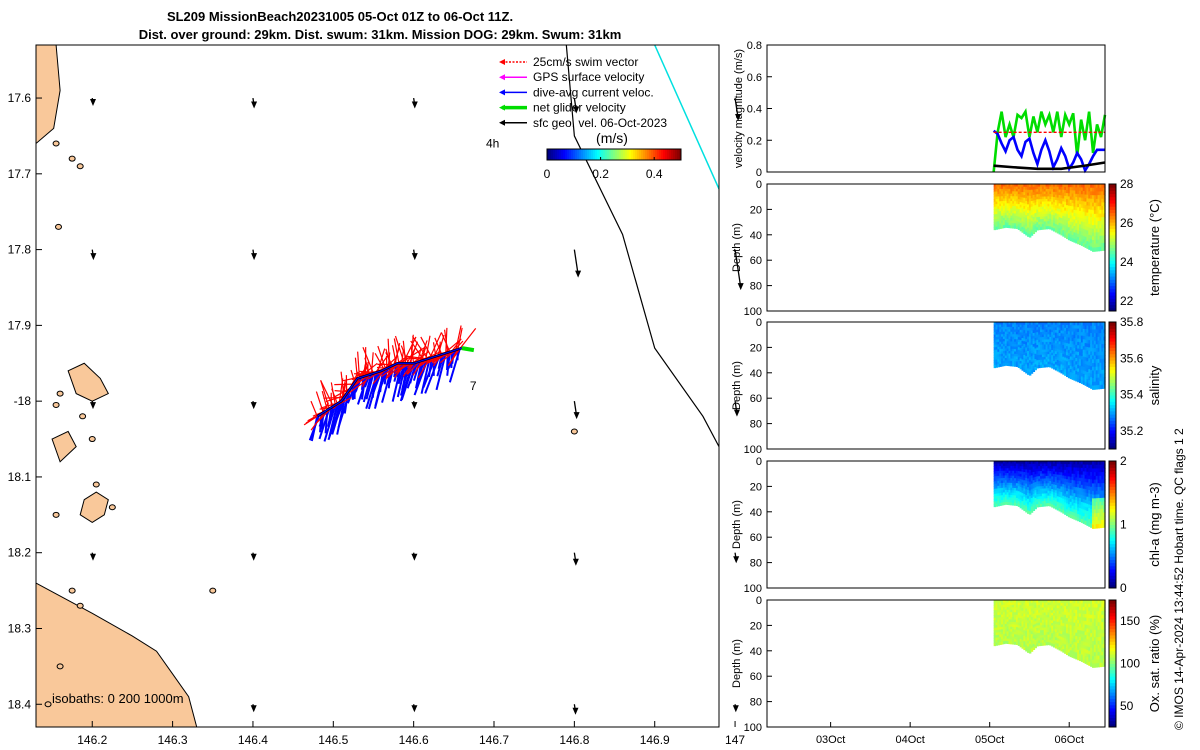  Describe the element at coordinates (20, 250) in the screenshot. I see `map-y-tick-label: 17.8` at that location.